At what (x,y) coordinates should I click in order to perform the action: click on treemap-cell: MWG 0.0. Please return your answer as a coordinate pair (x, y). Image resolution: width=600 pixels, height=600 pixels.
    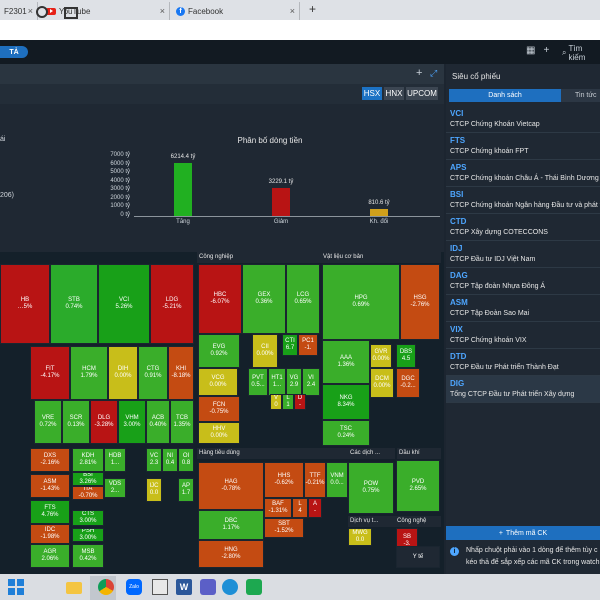
    Looking at the image, I should click on (360, 537).